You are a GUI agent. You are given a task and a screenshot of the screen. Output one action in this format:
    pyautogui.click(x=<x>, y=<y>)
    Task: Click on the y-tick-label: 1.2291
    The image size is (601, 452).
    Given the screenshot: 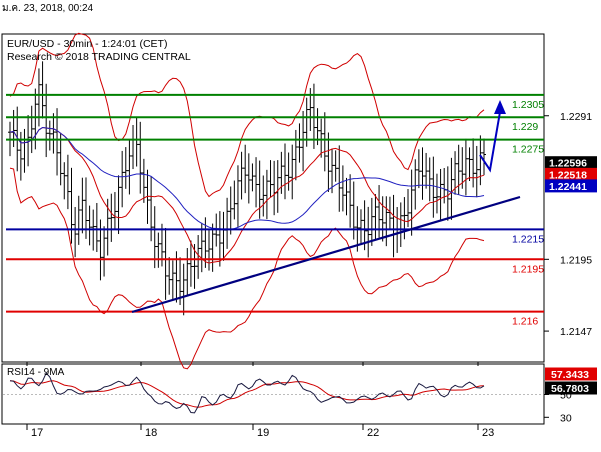 What is the action you would take?
    pyautogui.click(x=576, y=117)
    